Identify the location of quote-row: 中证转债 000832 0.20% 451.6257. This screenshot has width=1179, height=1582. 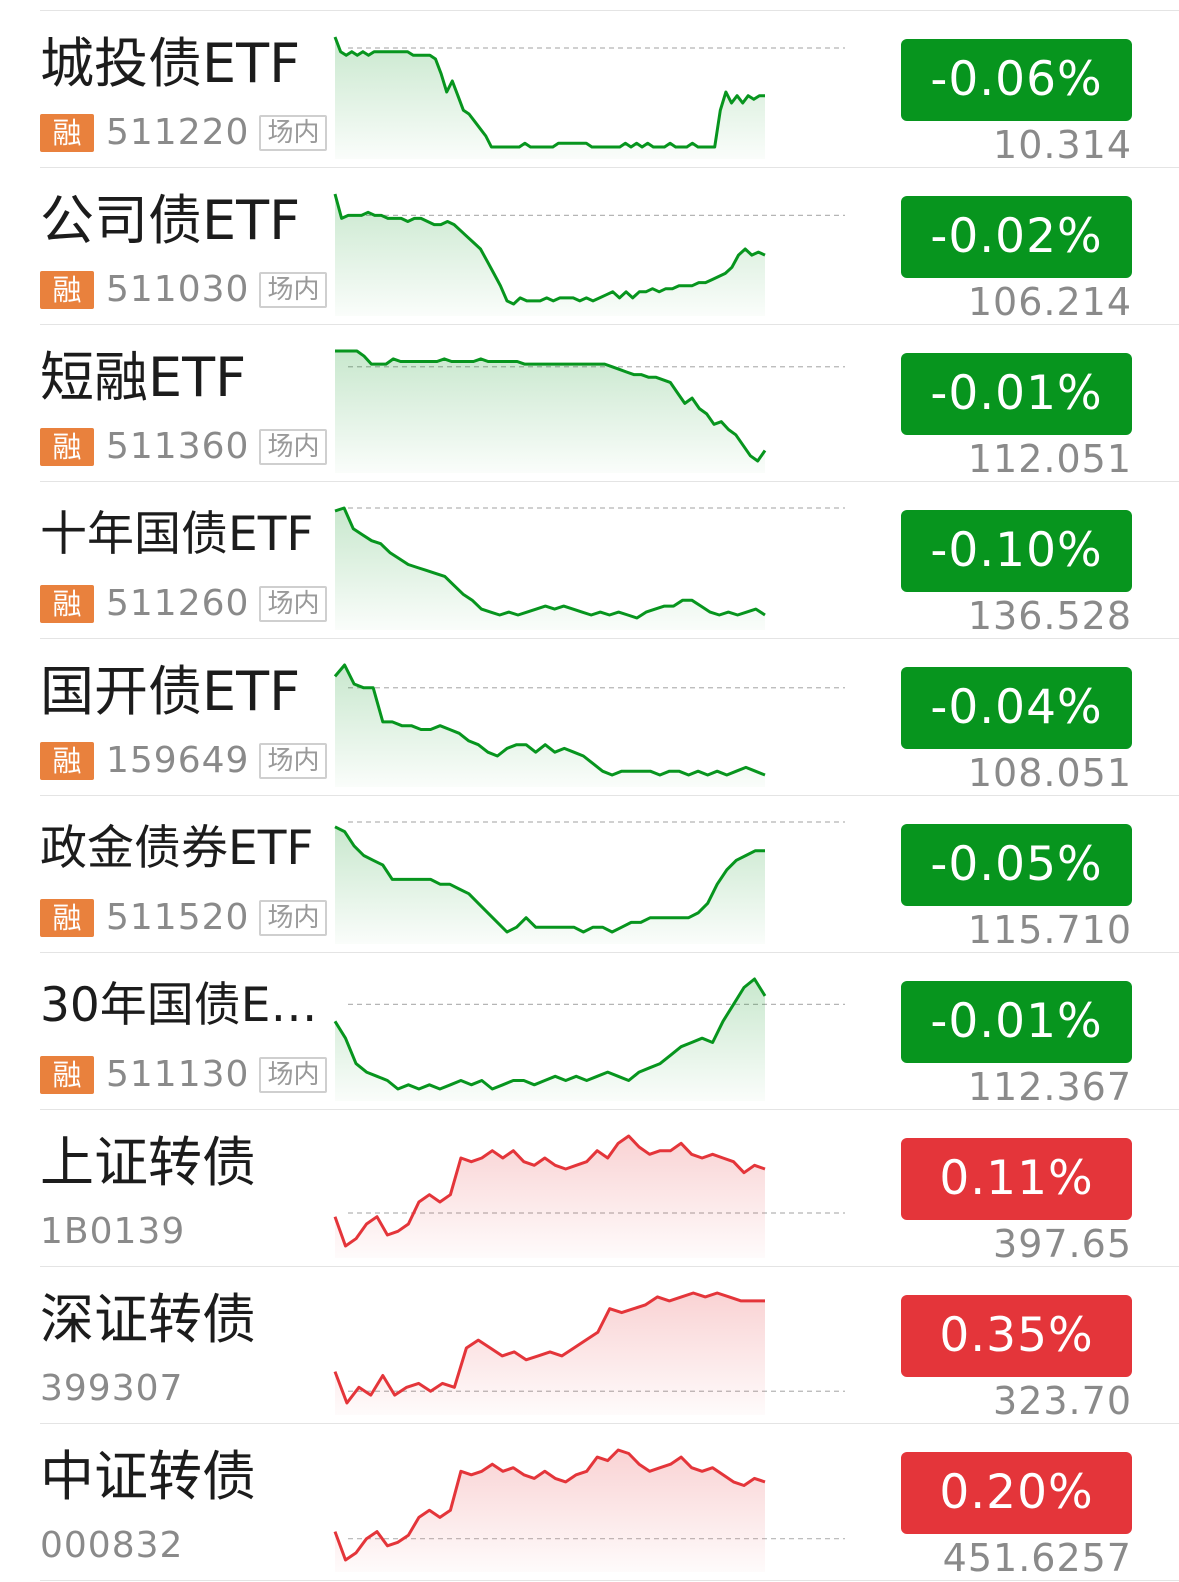
(589, 1502).